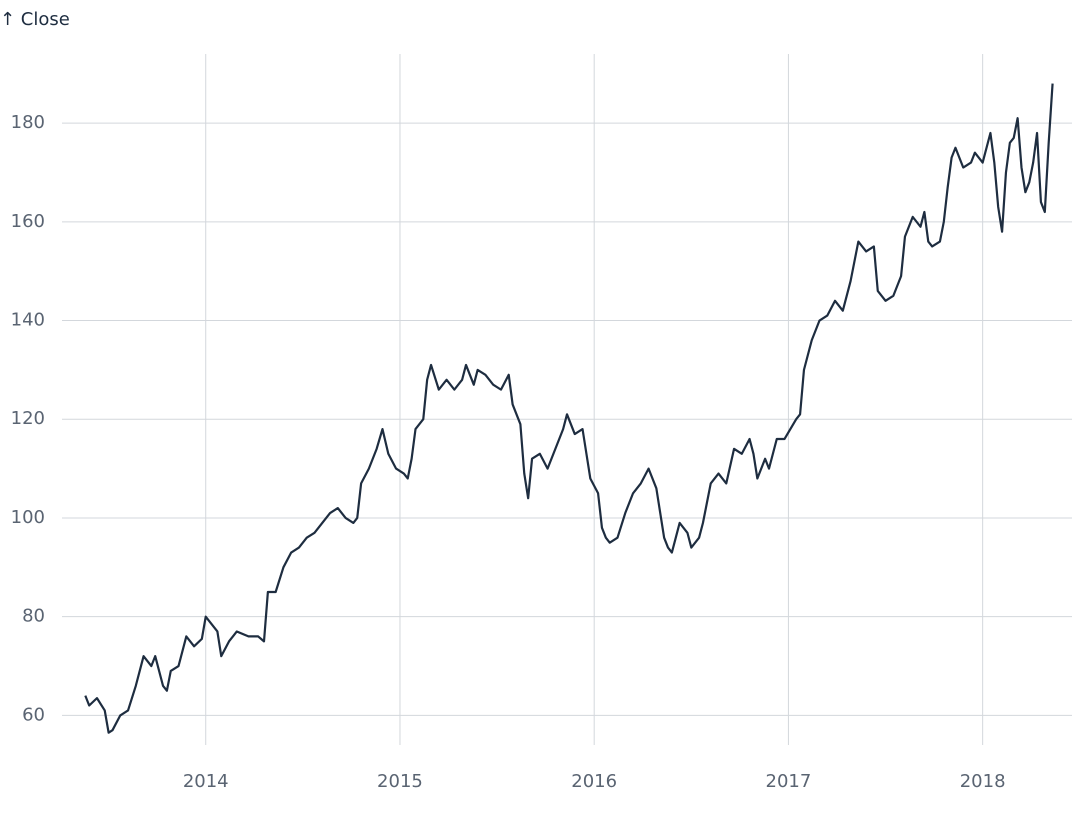 Image resolution: width=1080 pixels, height=820 pixels. I want to click on x-tick-label: 2018, so click(983, 781).